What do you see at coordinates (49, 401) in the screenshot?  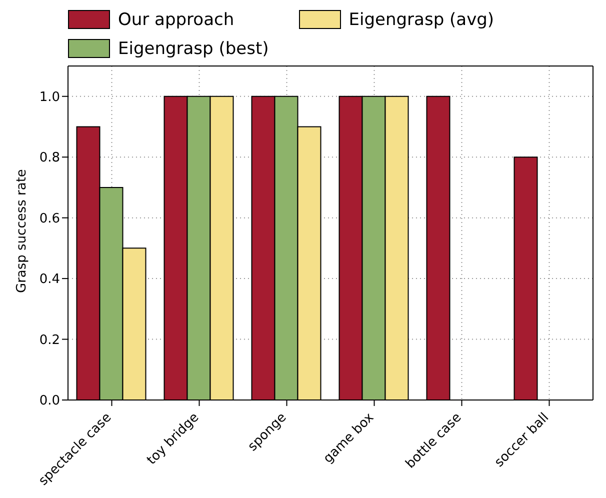 I see `y-tick-label: 0.0` at bounding box center [49, 401].